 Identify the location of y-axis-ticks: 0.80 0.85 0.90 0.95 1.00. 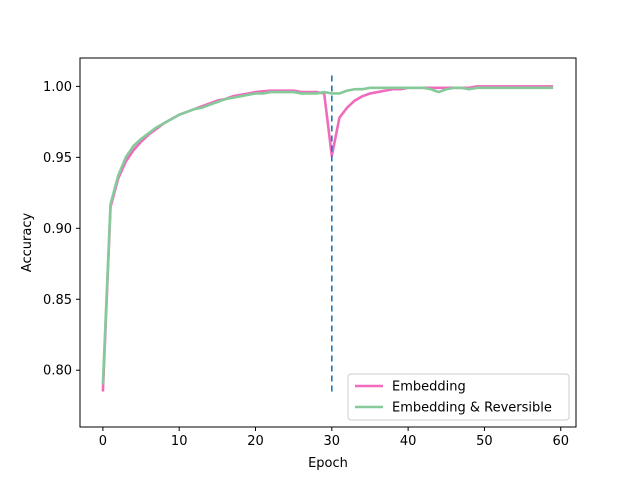
(61, 229).